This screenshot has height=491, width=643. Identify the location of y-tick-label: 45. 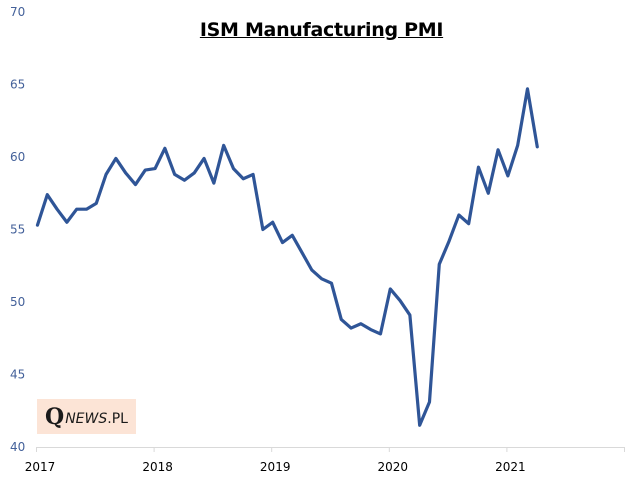
(17, 375).